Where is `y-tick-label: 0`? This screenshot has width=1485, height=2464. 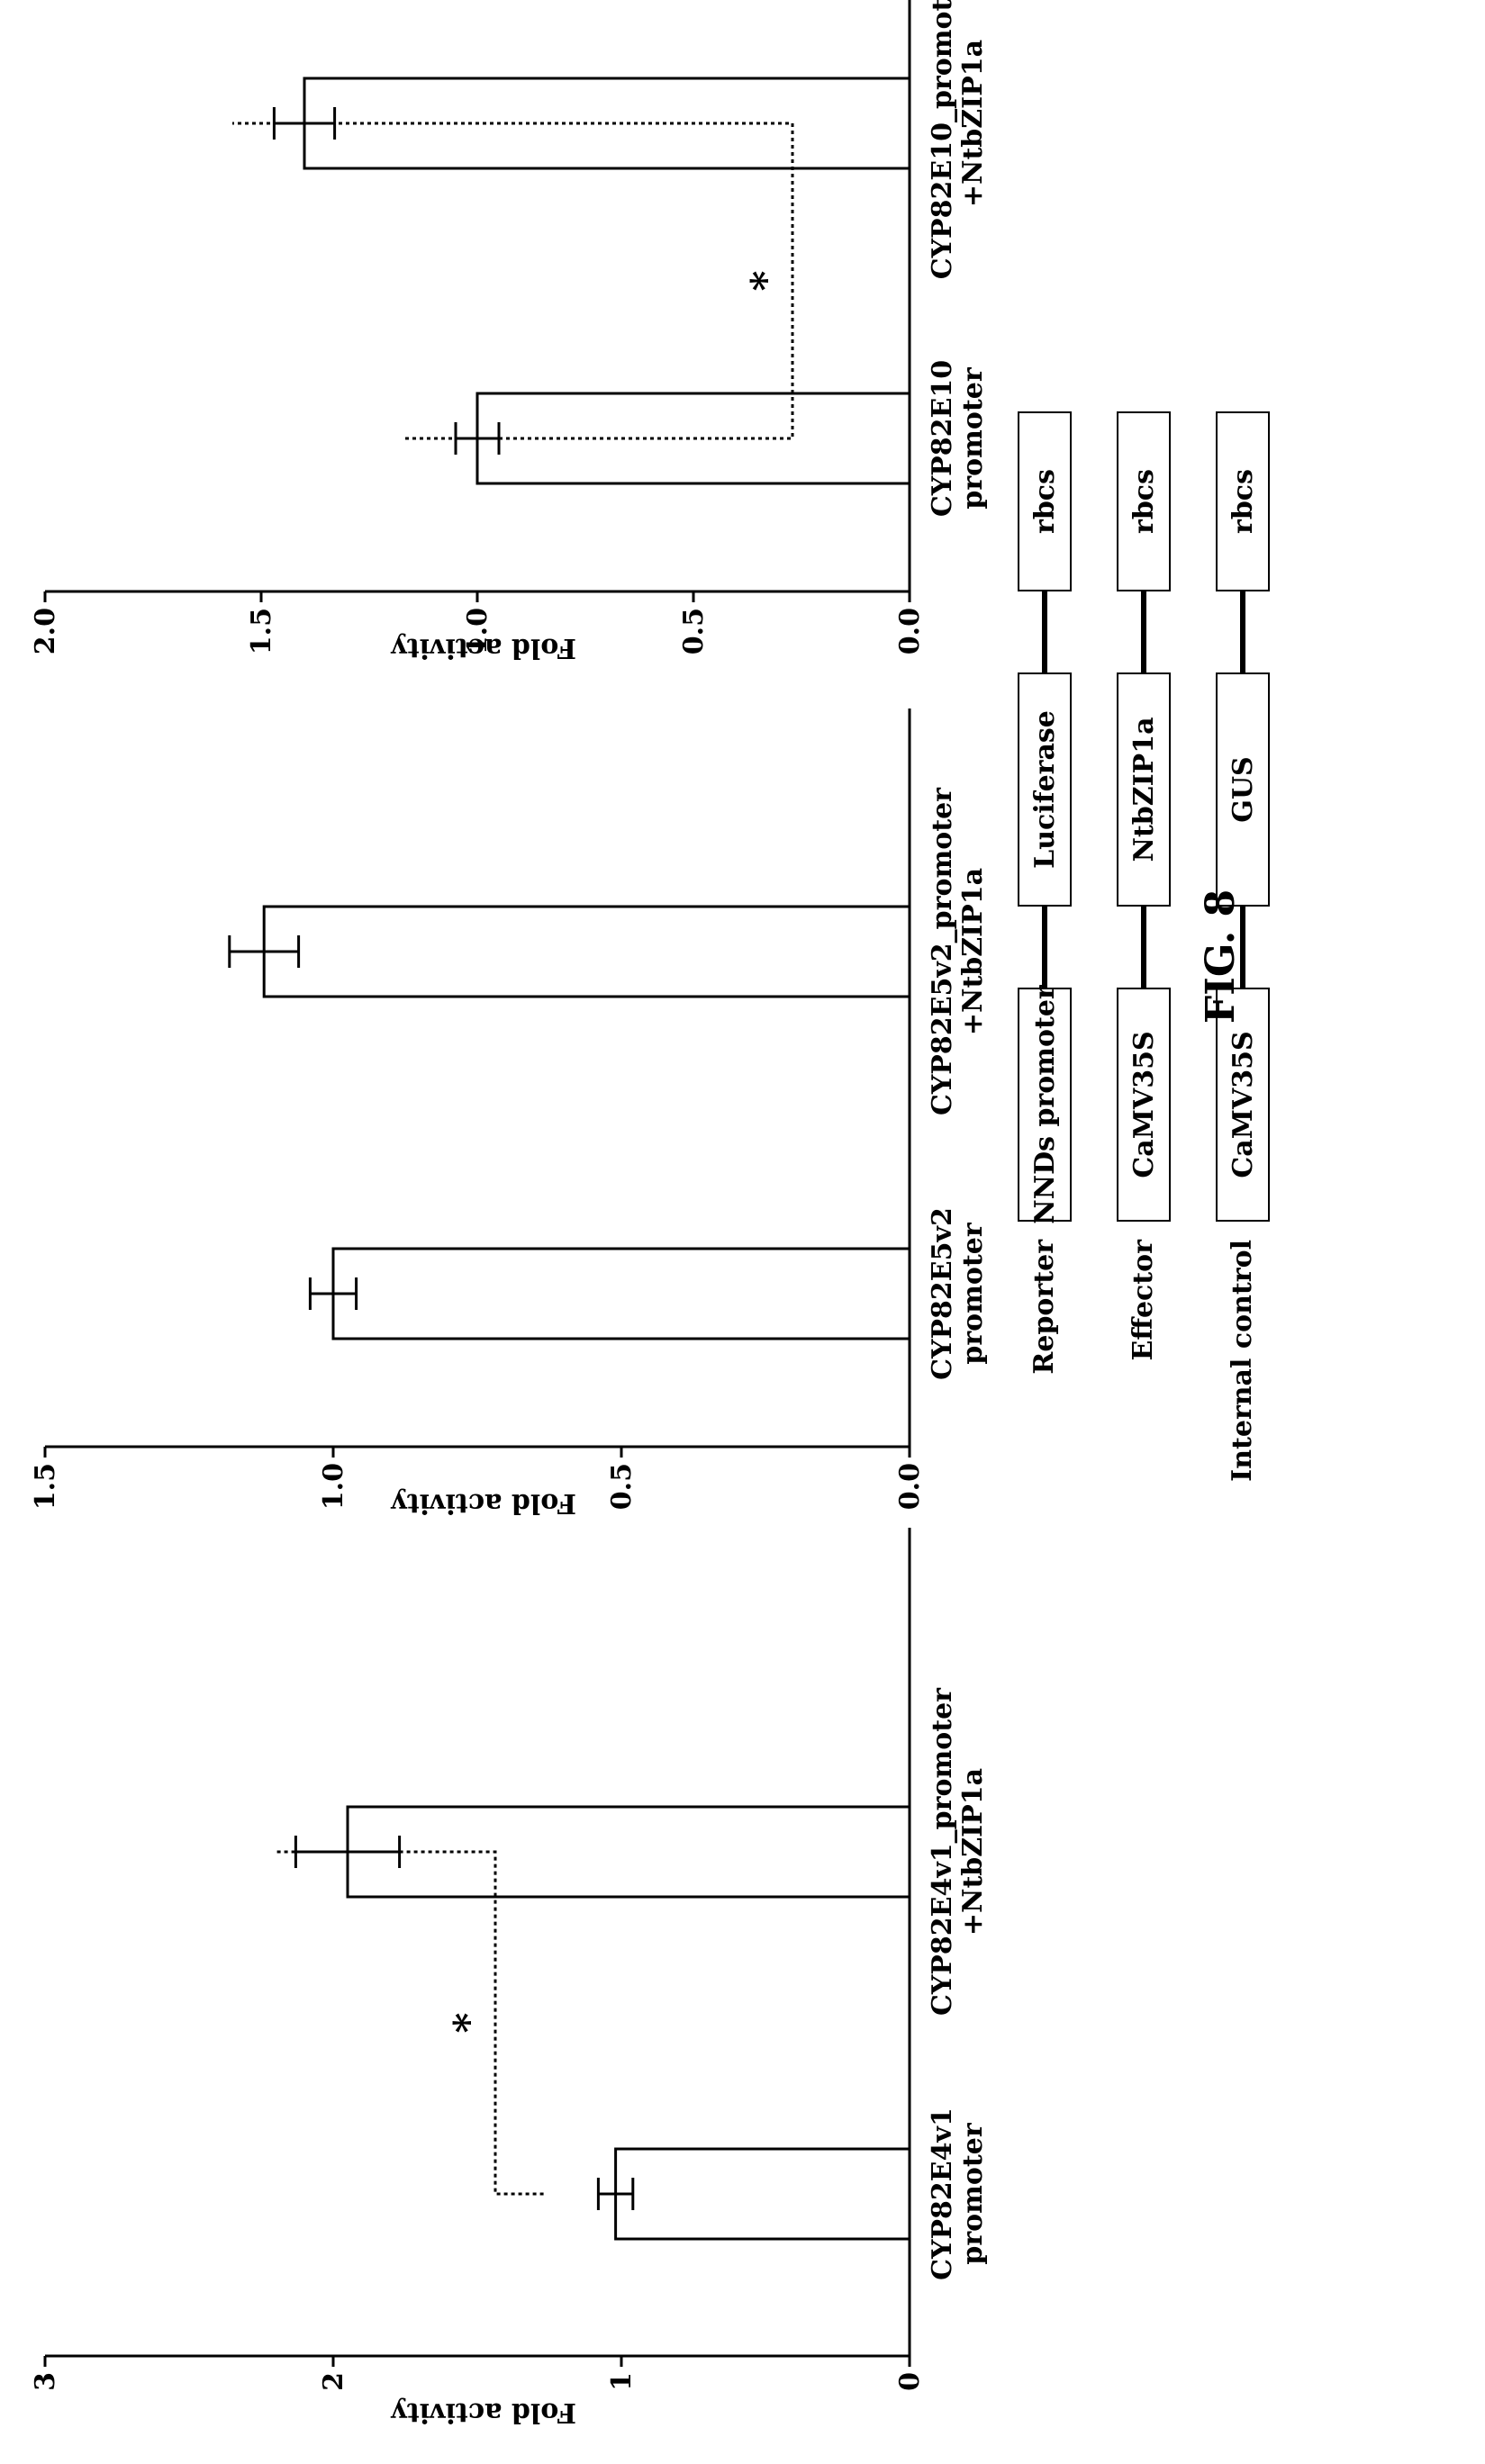
y-tick-label: 0 is located at coordinates (910, 2381).